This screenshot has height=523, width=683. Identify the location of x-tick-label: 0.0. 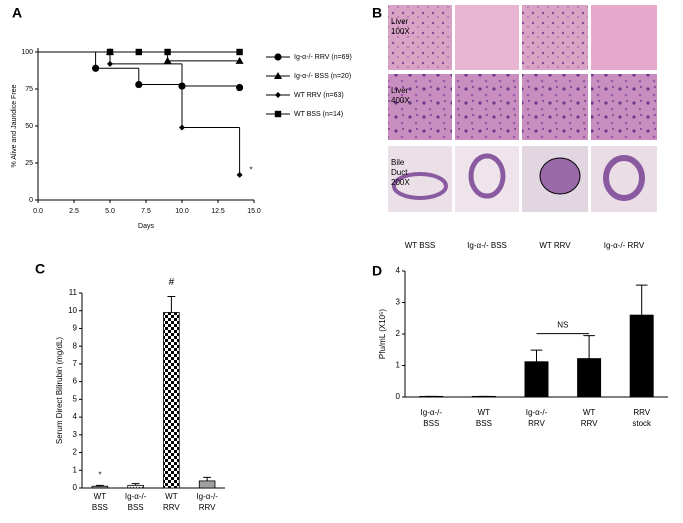
(38, 211).